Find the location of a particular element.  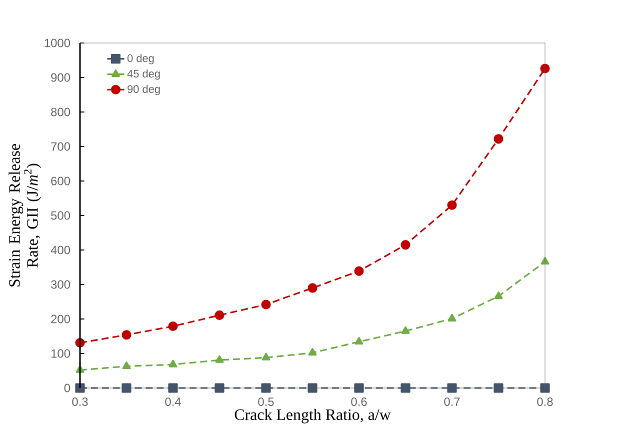

y-tick-label: 400 is located at coordinates (60, 250).